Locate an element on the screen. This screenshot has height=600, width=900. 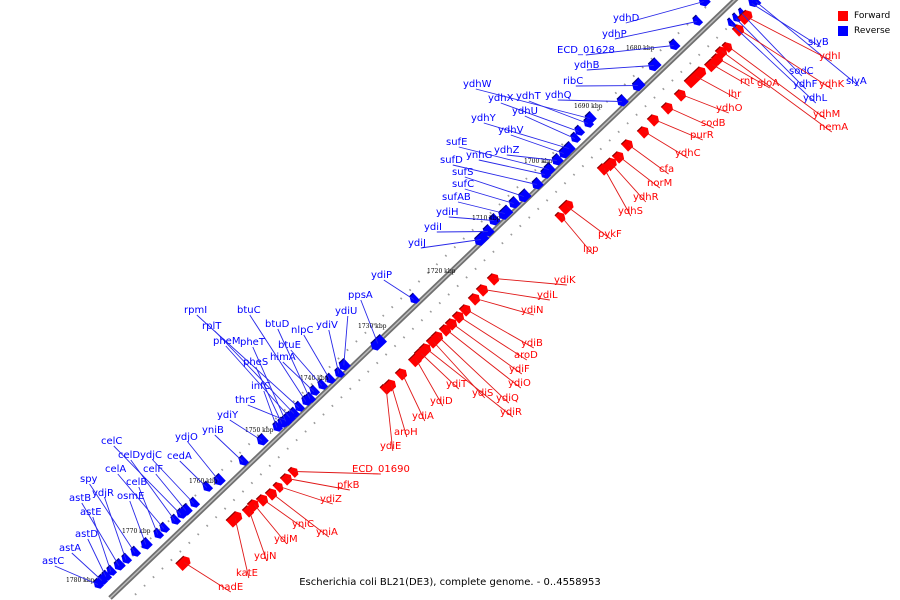
gene-label-purR: purR is located at coordinates (702, 135).